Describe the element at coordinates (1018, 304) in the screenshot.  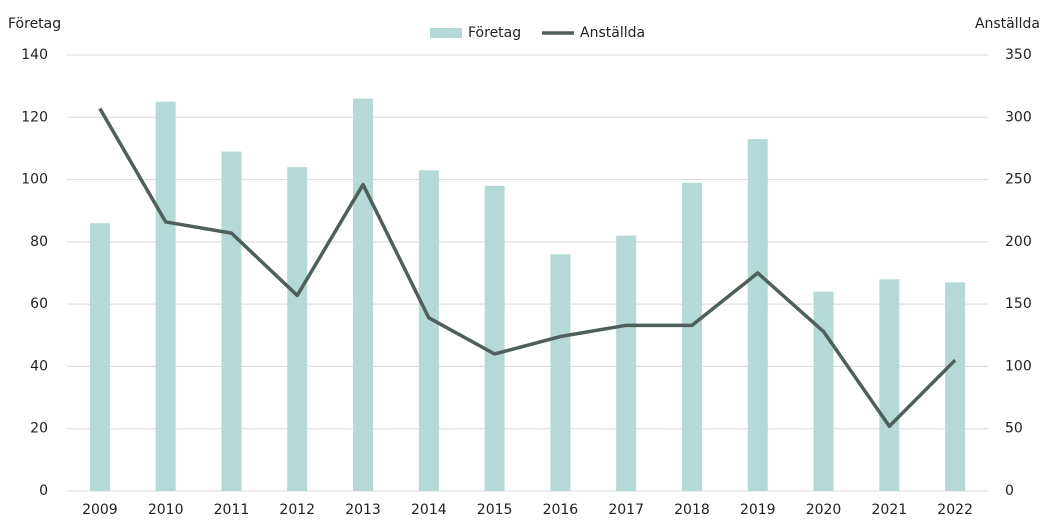
I see `y2-tick-label: 150` at that location.